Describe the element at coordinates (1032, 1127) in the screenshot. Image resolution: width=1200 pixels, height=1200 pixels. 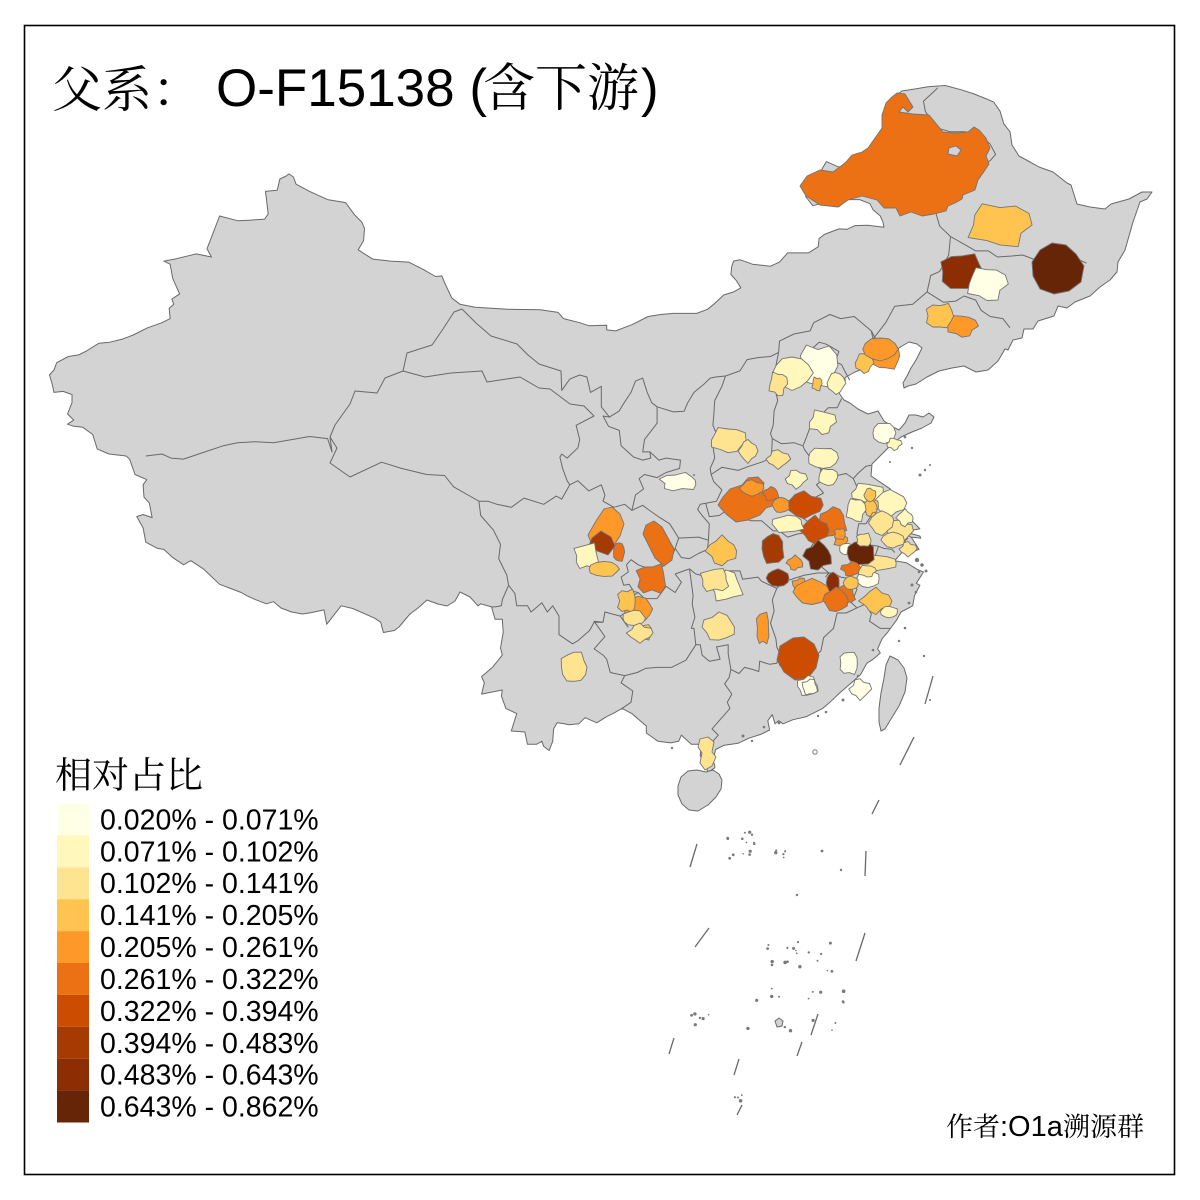
I see `svg-text: :O1a` at that location.